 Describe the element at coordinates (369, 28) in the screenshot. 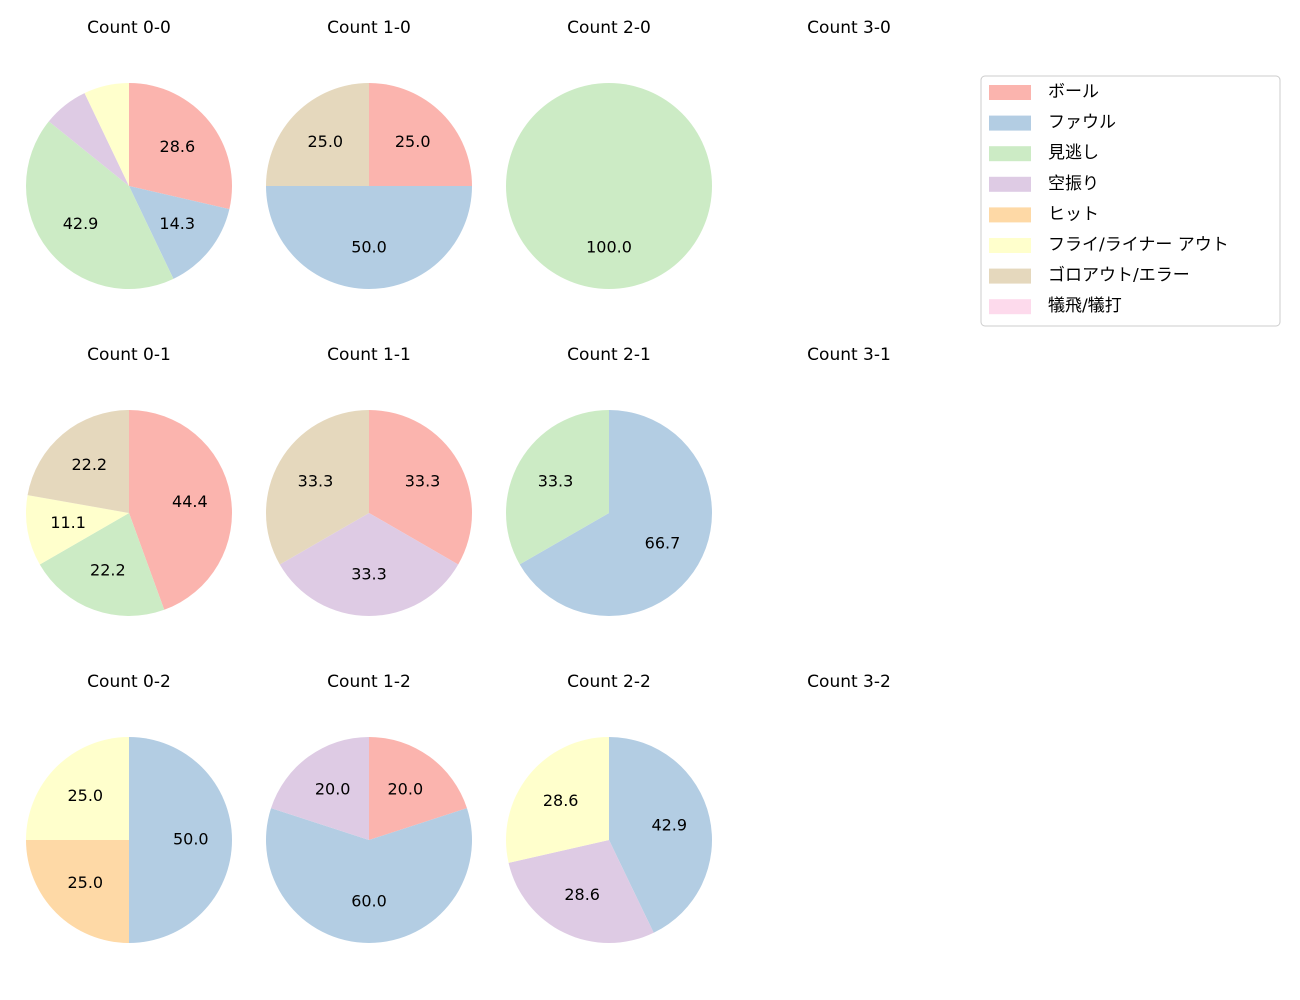

I see `chart-title: Count 1-0` at that location.